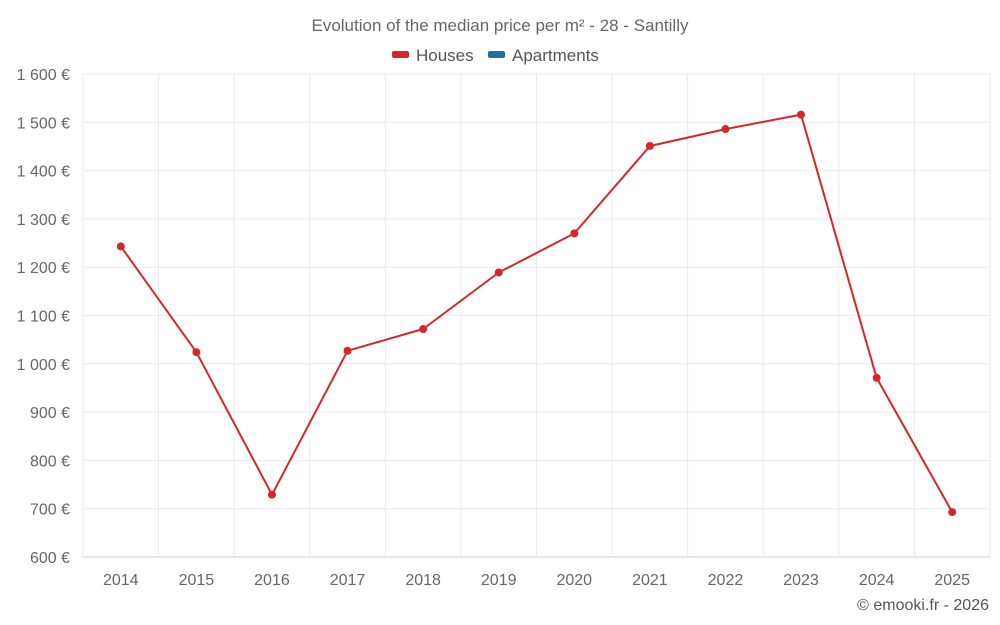  I want to click on legend-label-apartments: Apartments, so click(555, 55).